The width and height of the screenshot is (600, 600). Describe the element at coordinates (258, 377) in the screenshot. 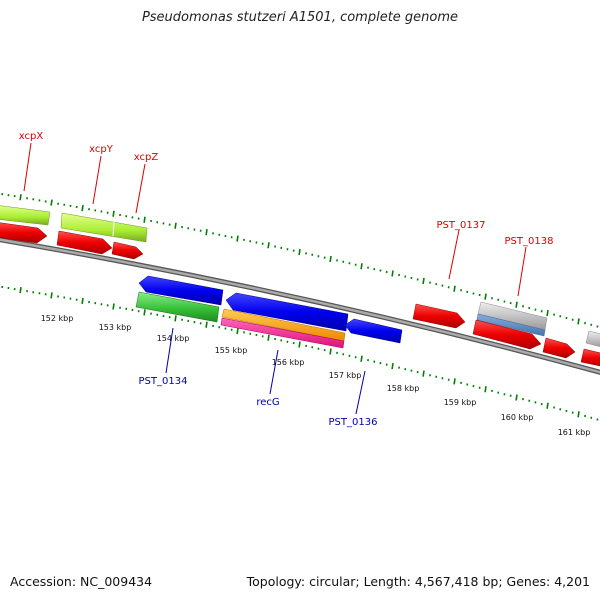

I see `reverse-gene-labels: PST_0134 recG PST_0136` at that location.